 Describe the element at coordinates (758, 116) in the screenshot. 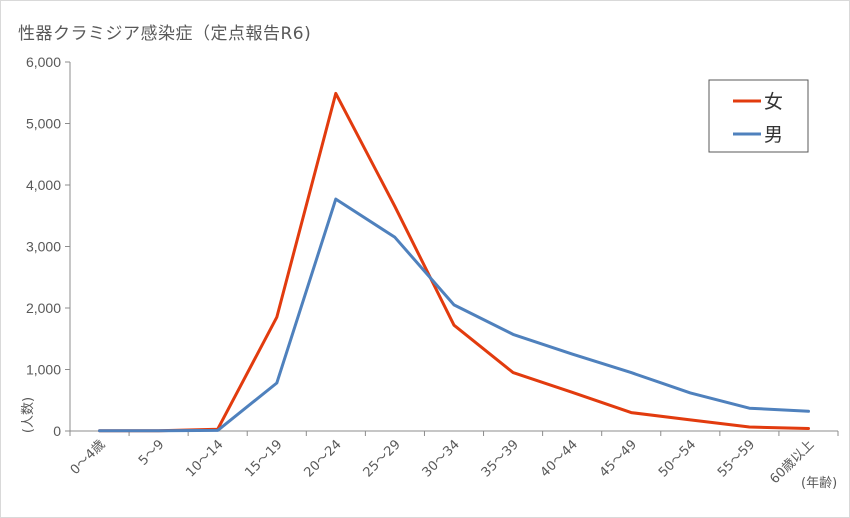

I see `legend-box` at that location.